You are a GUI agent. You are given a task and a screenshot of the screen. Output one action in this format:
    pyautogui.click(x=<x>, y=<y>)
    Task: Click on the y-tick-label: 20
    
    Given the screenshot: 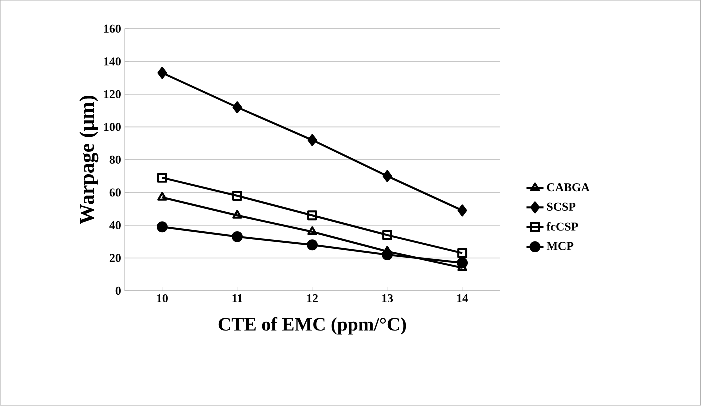 What is the action you would take?
    pyautogui.click(x=115, y=258)
    